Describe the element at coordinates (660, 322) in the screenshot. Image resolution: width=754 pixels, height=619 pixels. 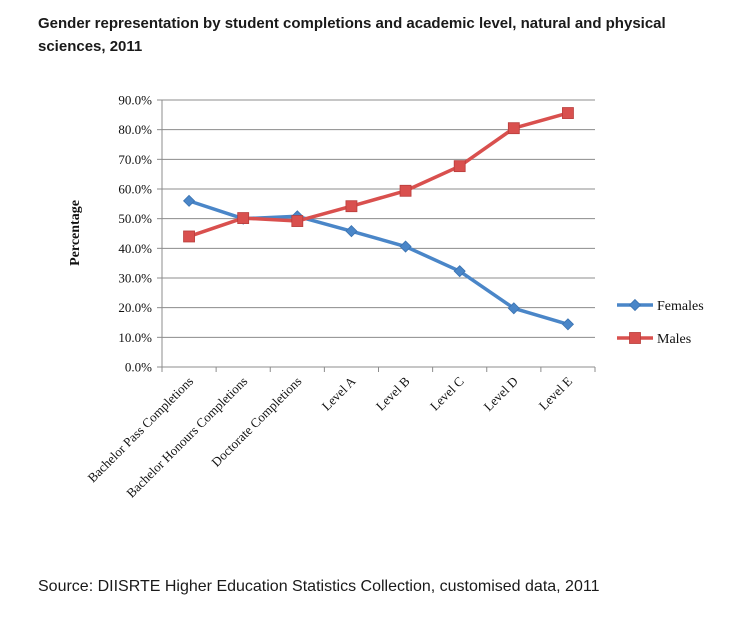
I see `legend: Females Males` at that location.